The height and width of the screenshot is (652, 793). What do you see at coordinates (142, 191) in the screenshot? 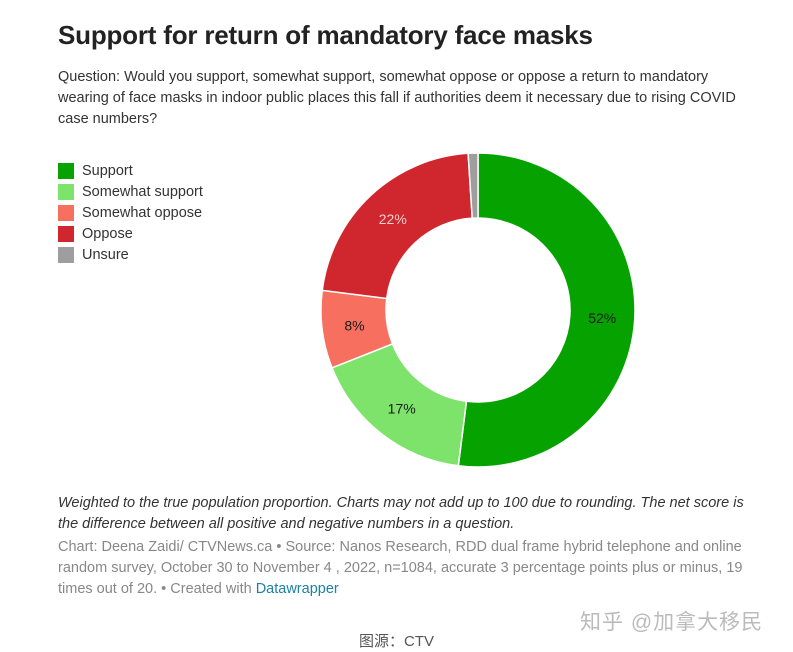
I see `legend-label: Somewhat support` at bounding box center [142, 191].